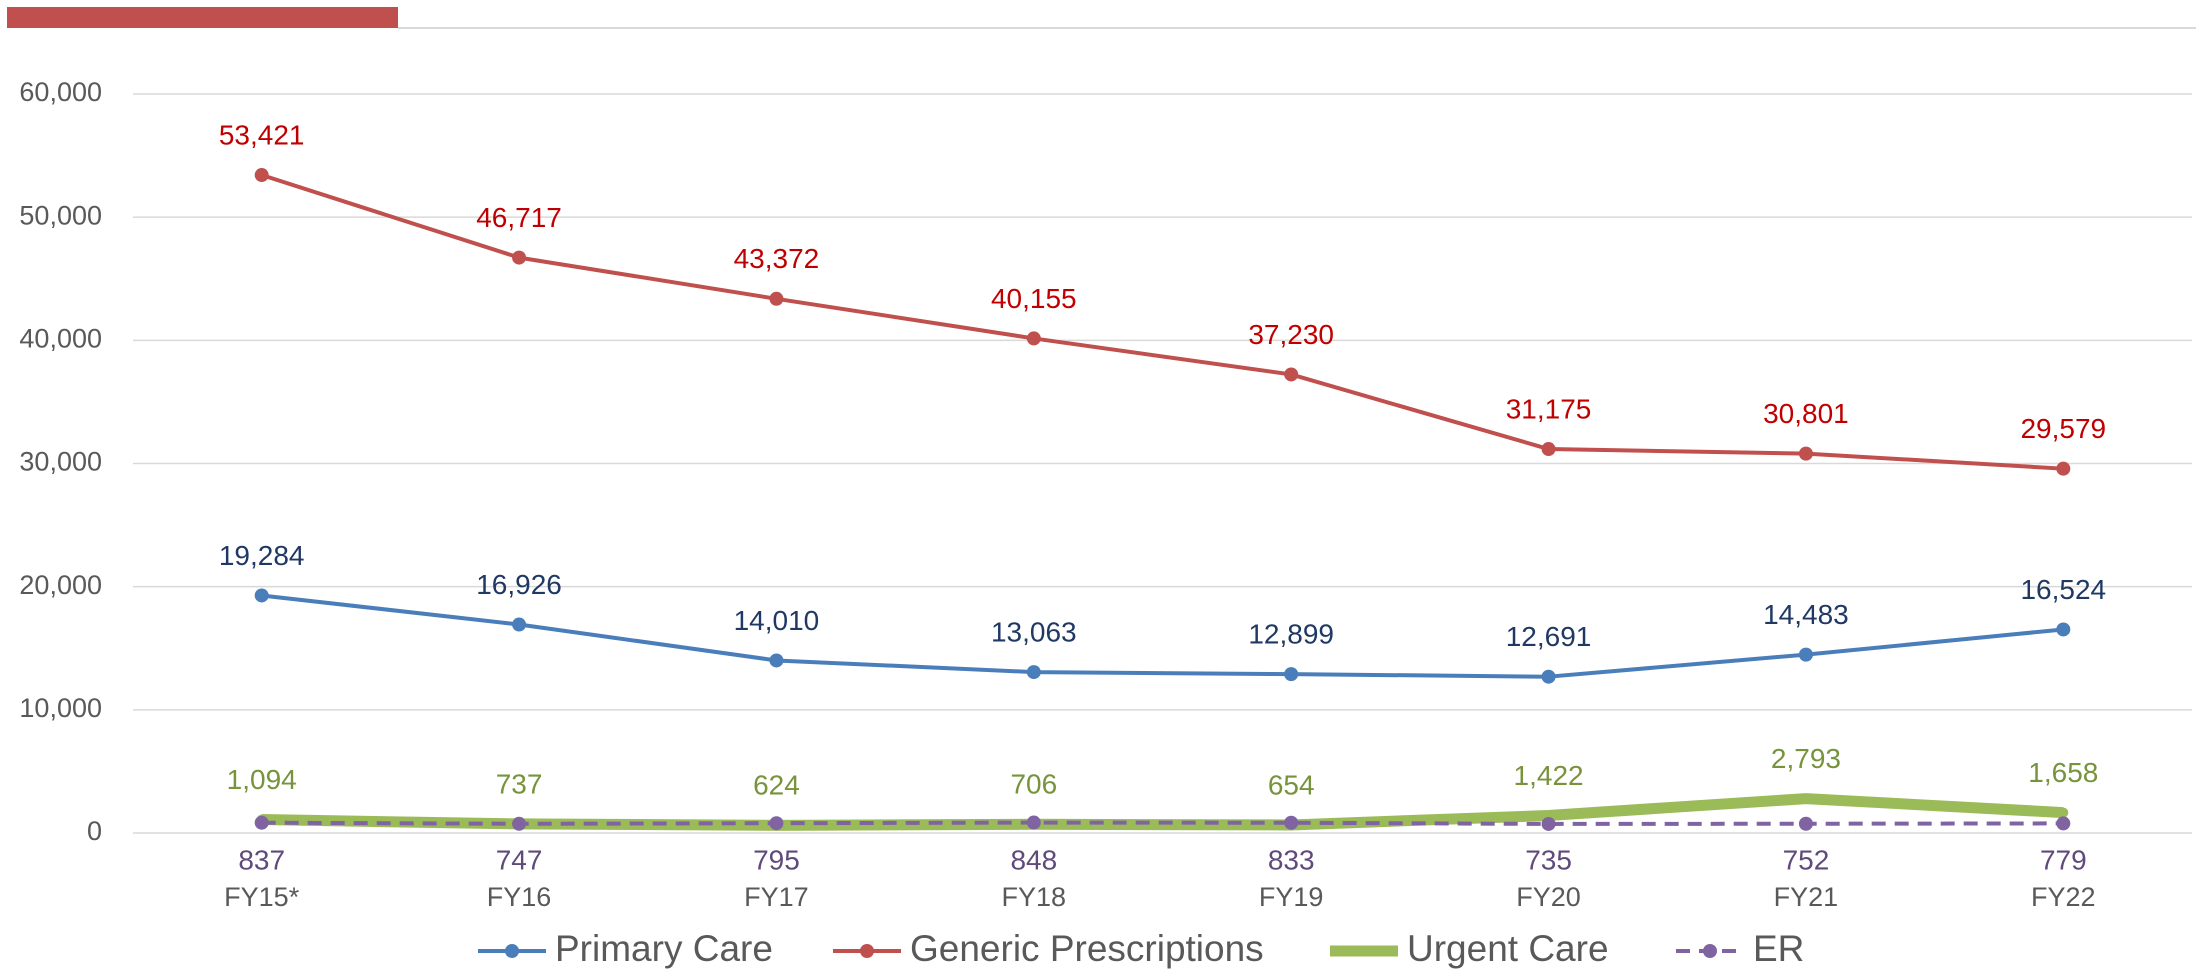  I want to click on data-label: 752, so click(1806, 859).